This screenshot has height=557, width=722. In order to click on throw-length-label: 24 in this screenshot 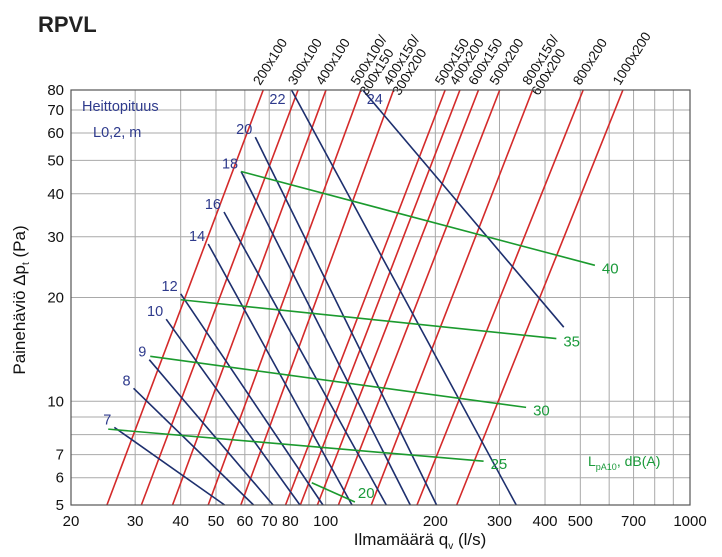, I will do `click(375, 100)`.